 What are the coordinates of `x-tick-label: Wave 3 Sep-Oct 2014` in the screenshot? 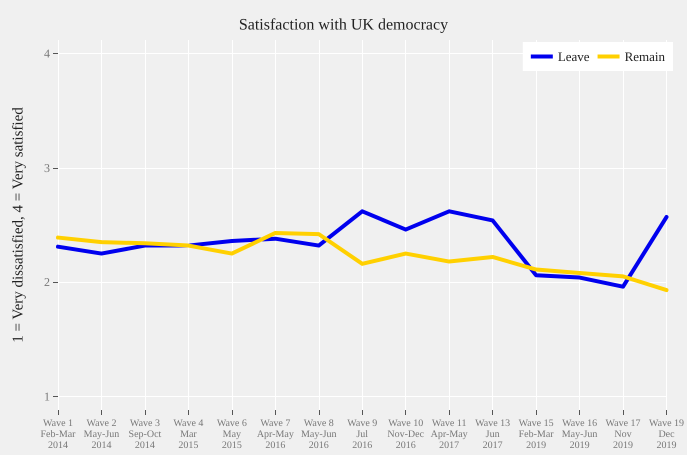 It's located at (145, 434).